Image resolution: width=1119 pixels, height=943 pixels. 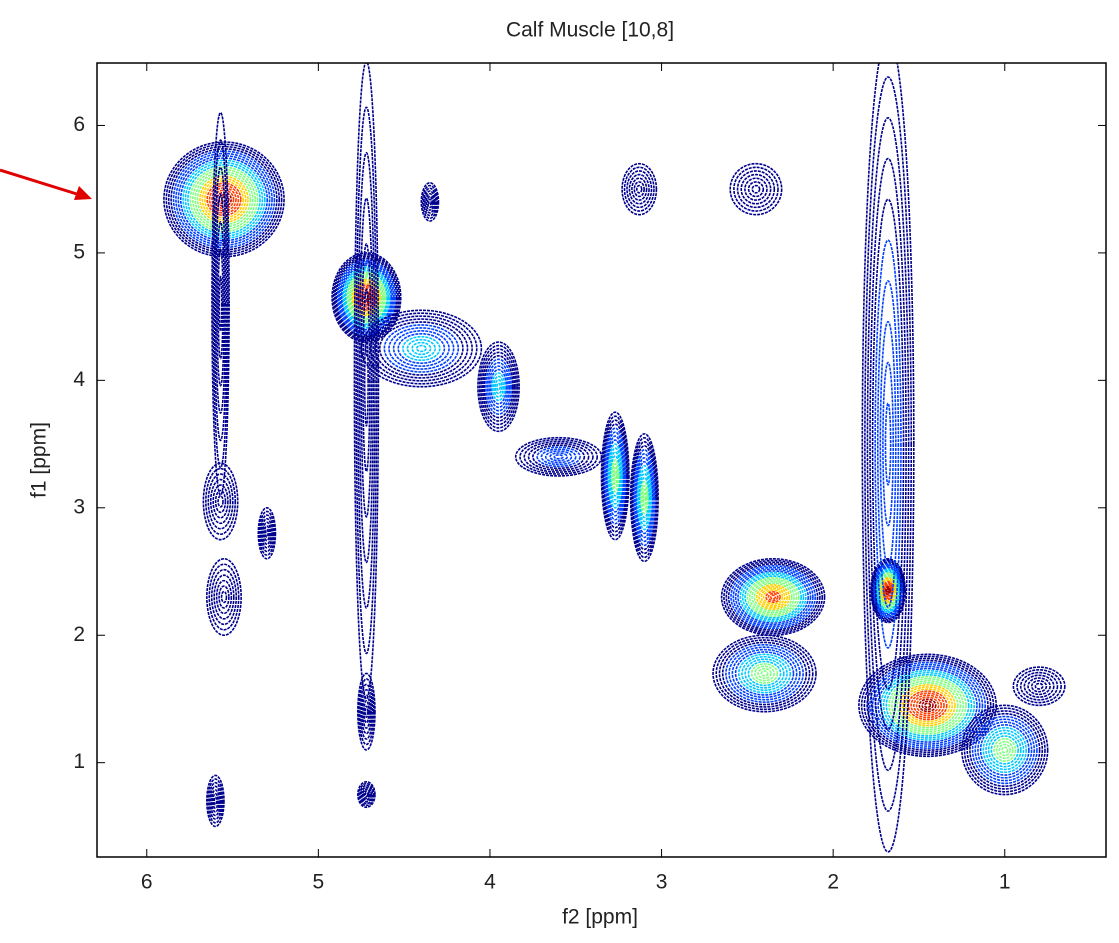 I want to click on x-tick-label: 1, so click(x=1005, y=882).